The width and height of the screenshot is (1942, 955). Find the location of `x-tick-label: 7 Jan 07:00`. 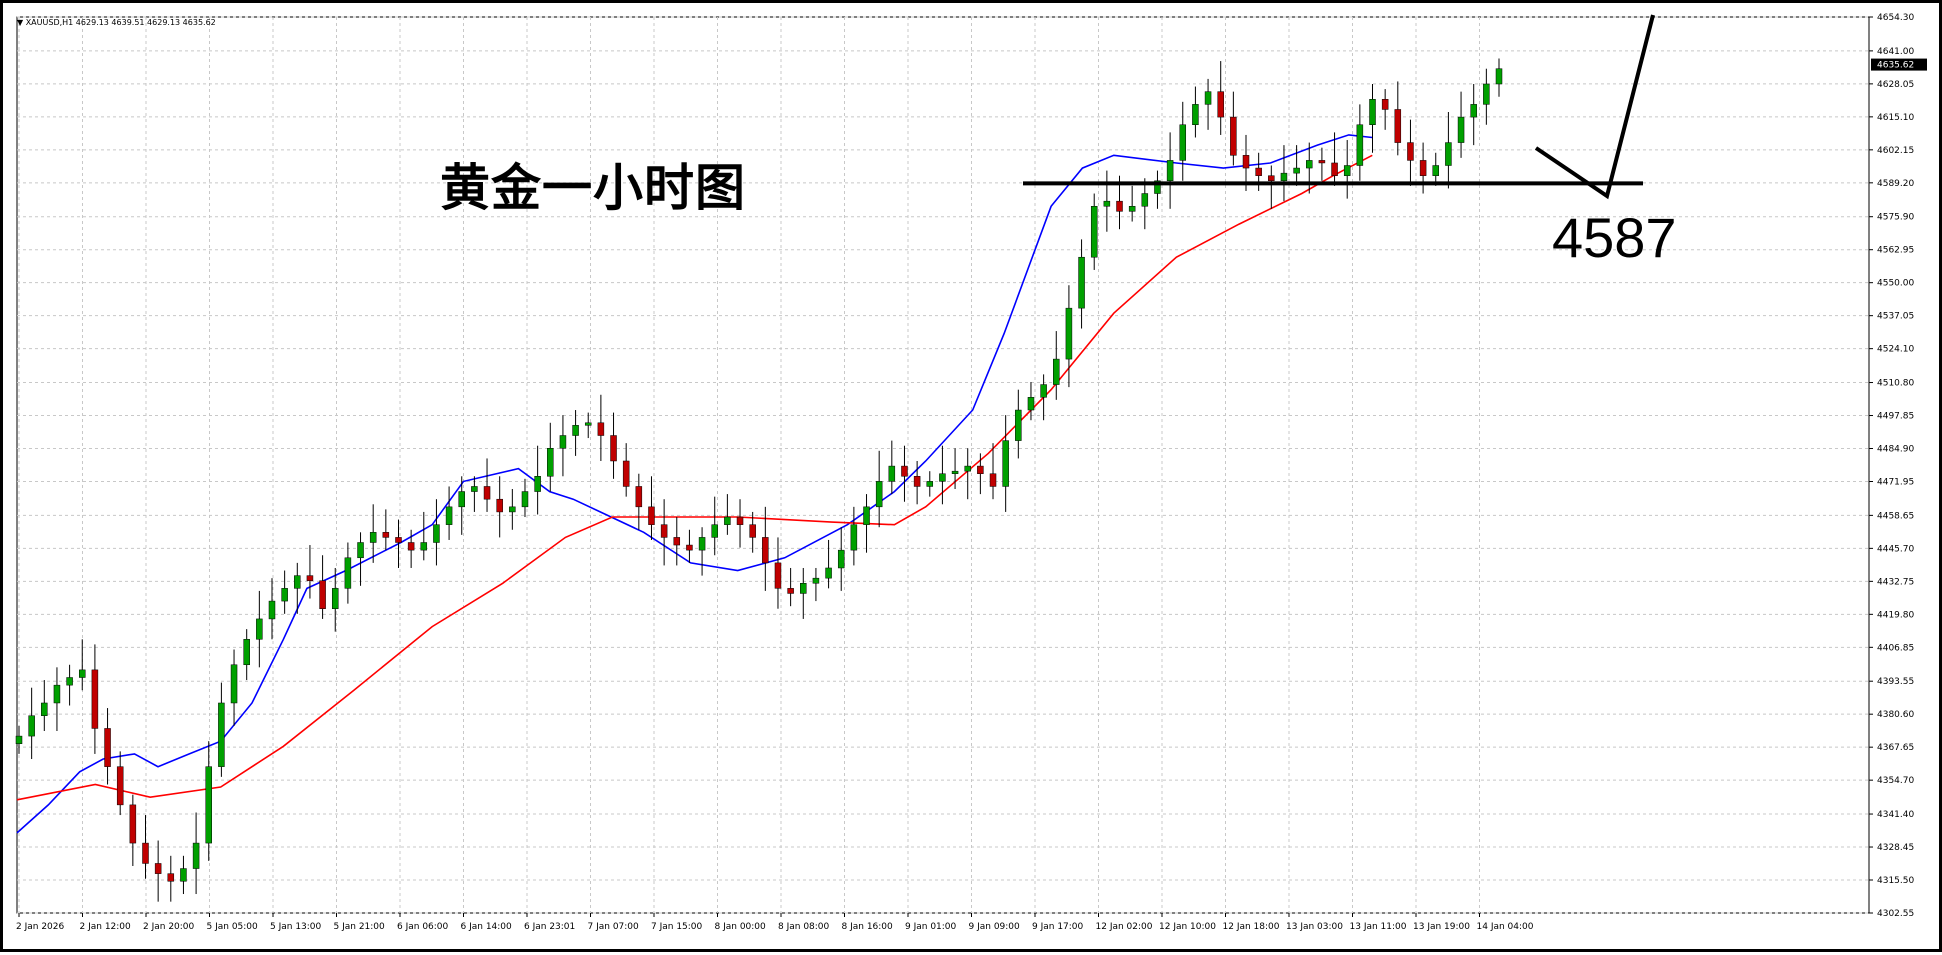

x-tick-label: 7 Jan 07:00 is located at coordinates (614, 927).